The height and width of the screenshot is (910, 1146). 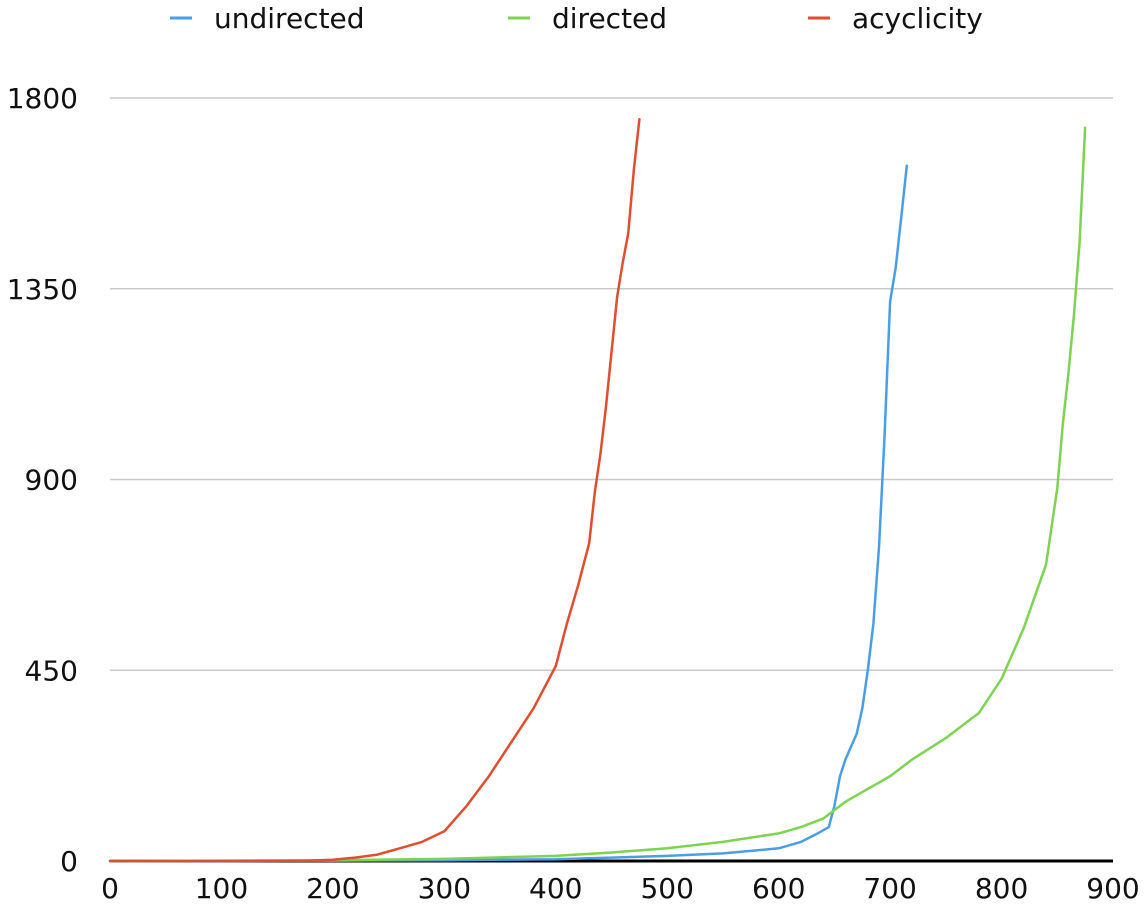 What do you see at coordinates (555, 888) in the screenshot?
I see `x-tick-label: 400` at bounding box center [555, 888].